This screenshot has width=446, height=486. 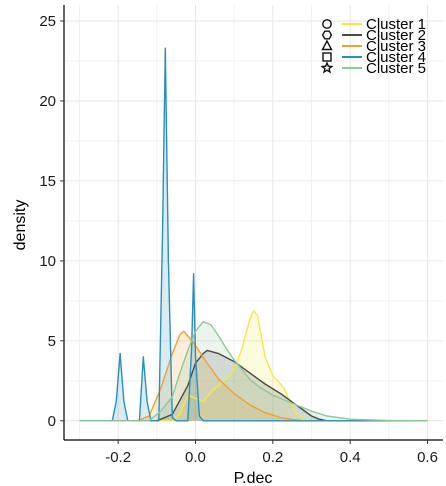 I want to click on legend-label: Cluster 5, so click(x=396, y=68).